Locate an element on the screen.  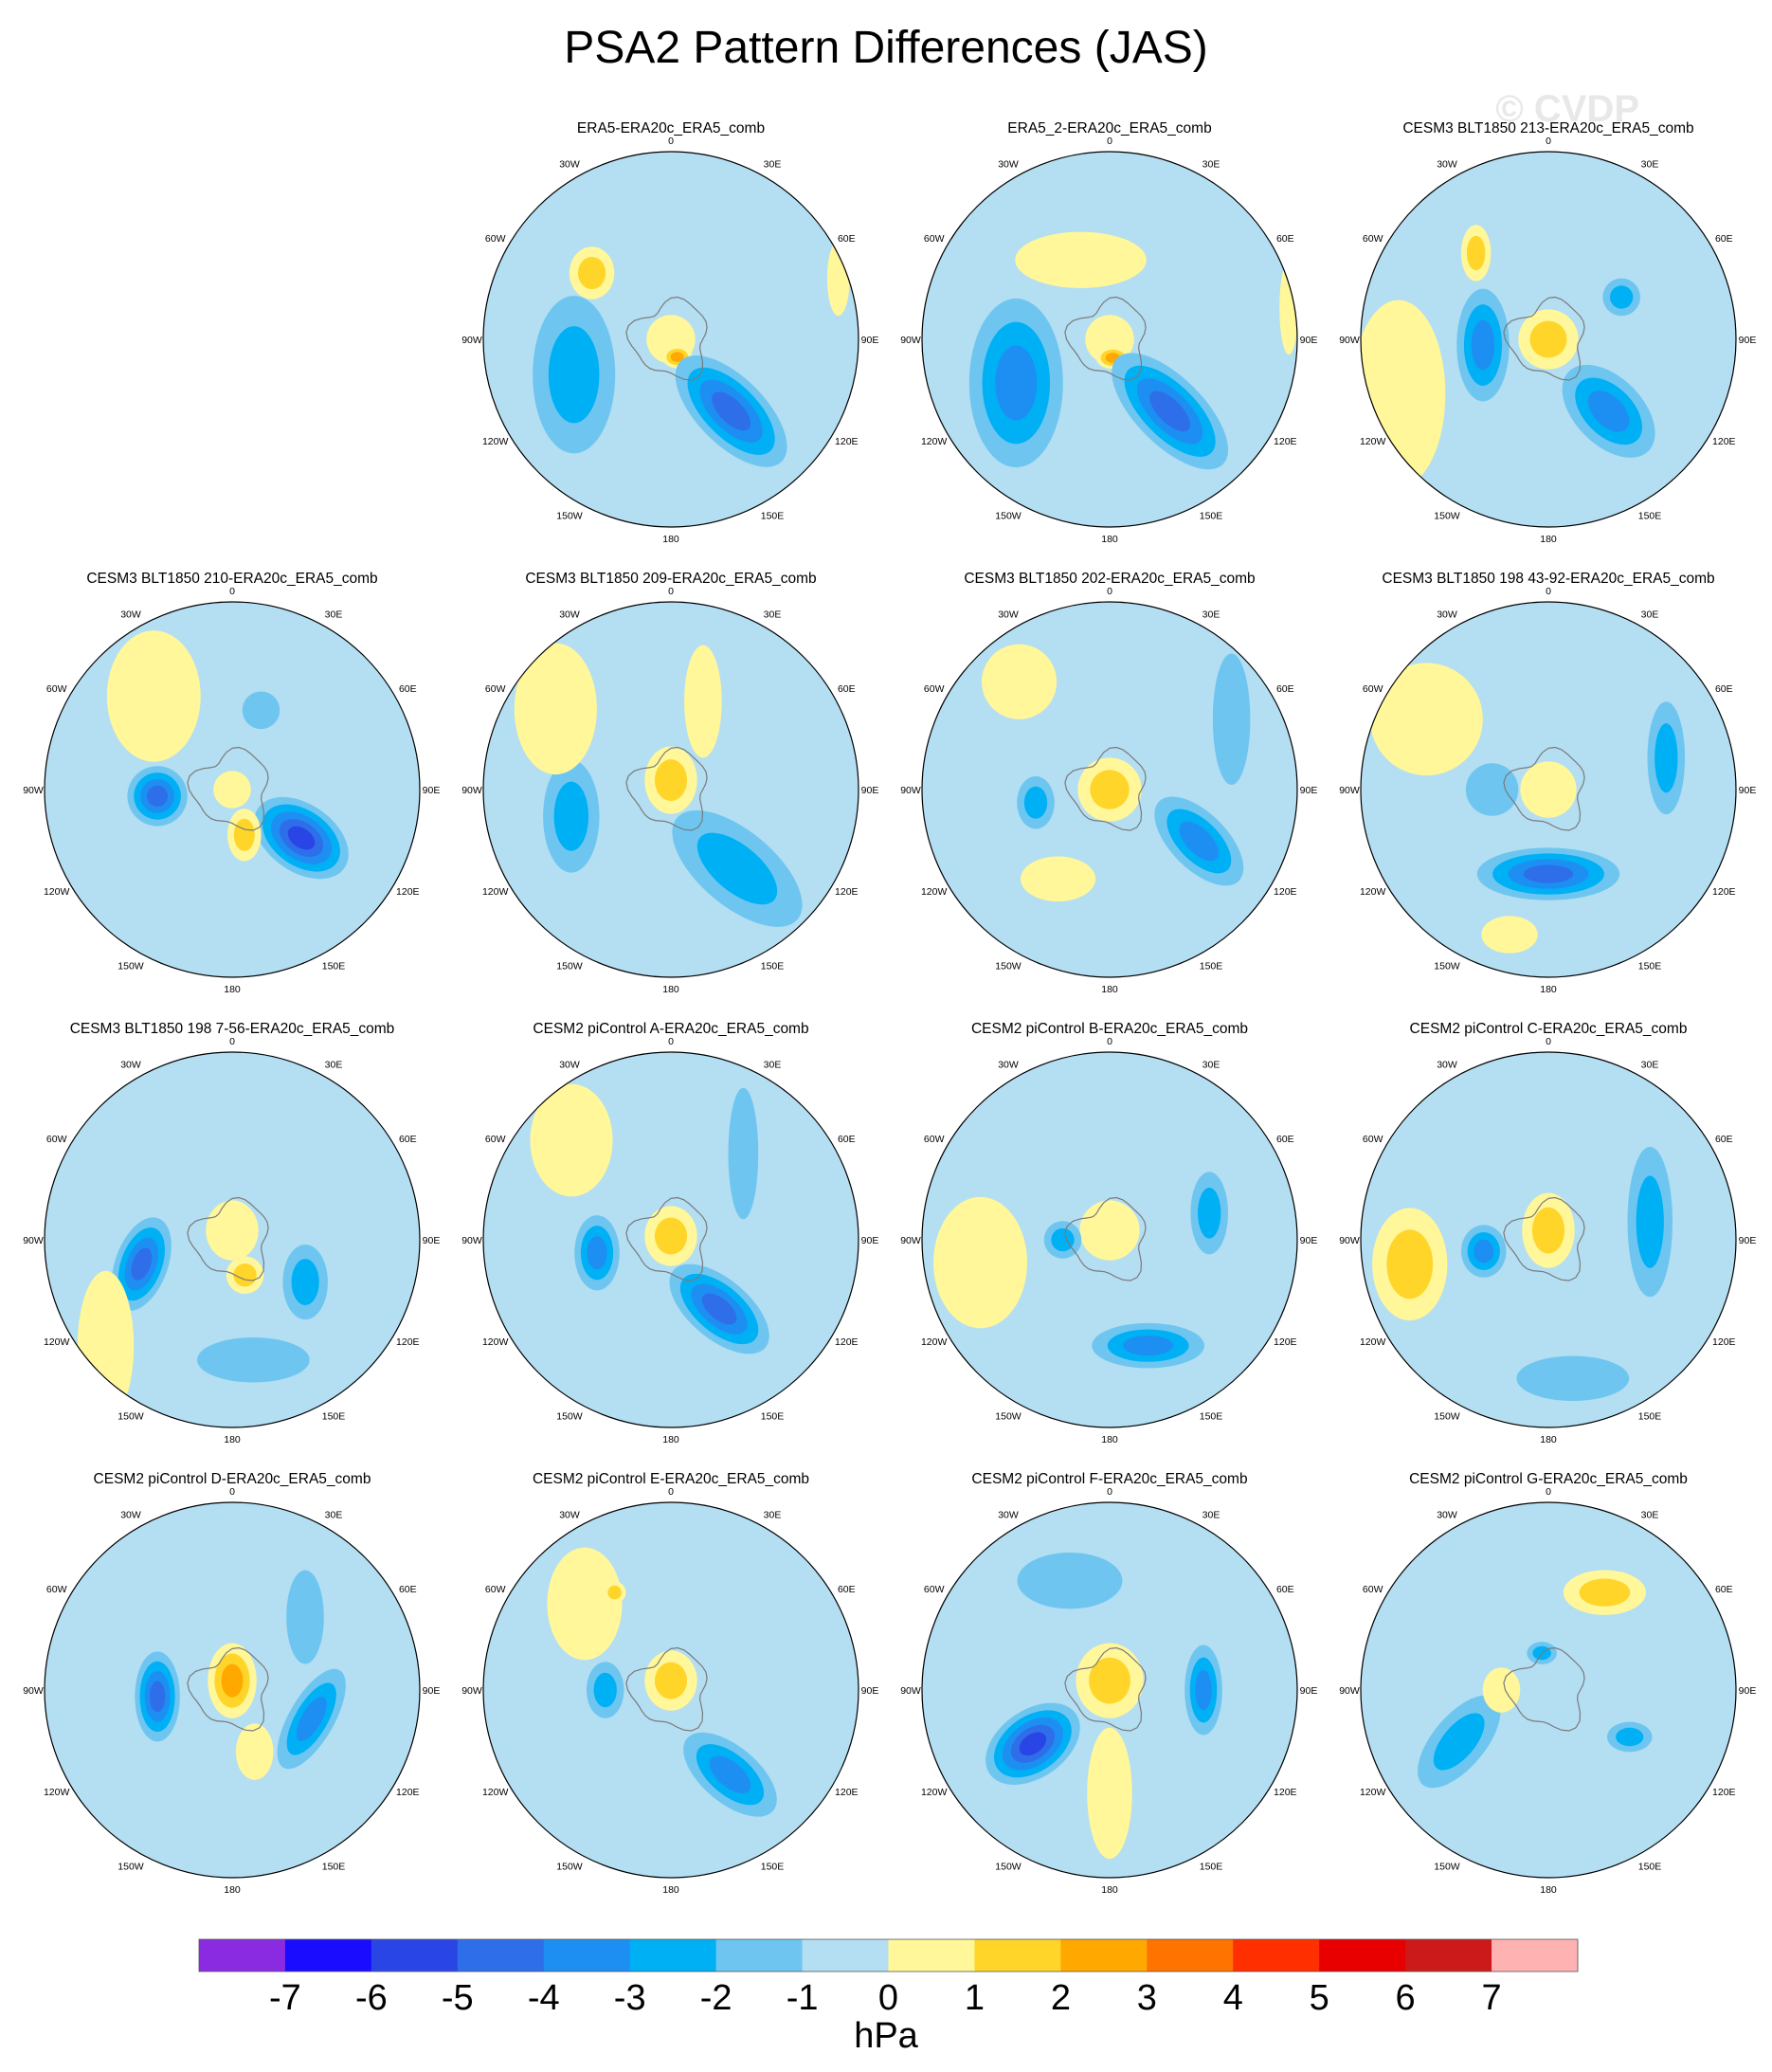
longitude-label: 120E is located at coordinates (1285, 441).